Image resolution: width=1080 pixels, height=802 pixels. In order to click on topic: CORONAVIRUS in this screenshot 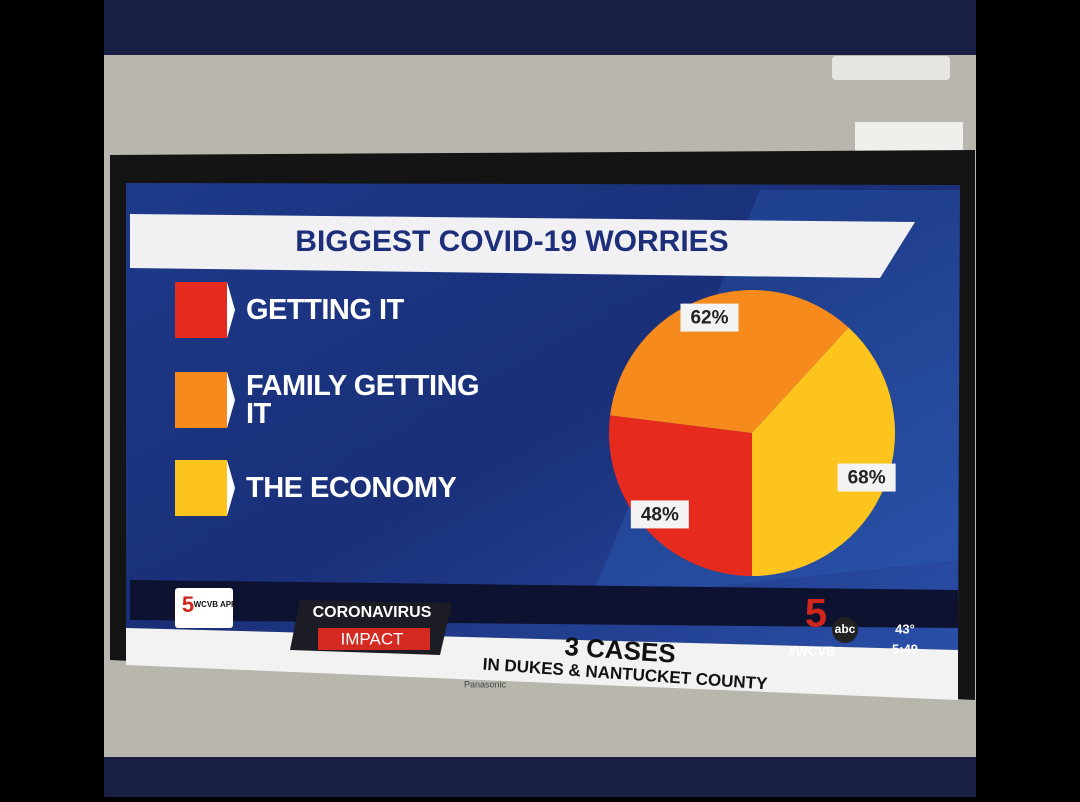, I will do `click(372, 612)`.